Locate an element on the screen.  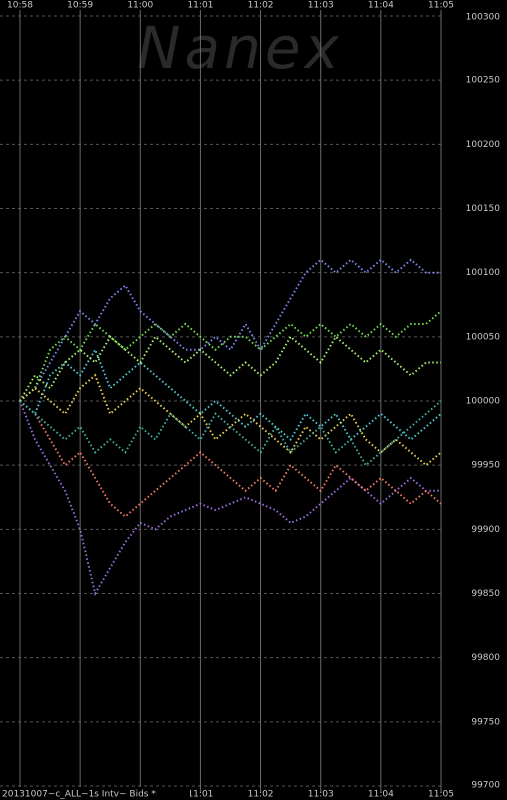
watermark: Nanex is located at coordinates (240, 48).